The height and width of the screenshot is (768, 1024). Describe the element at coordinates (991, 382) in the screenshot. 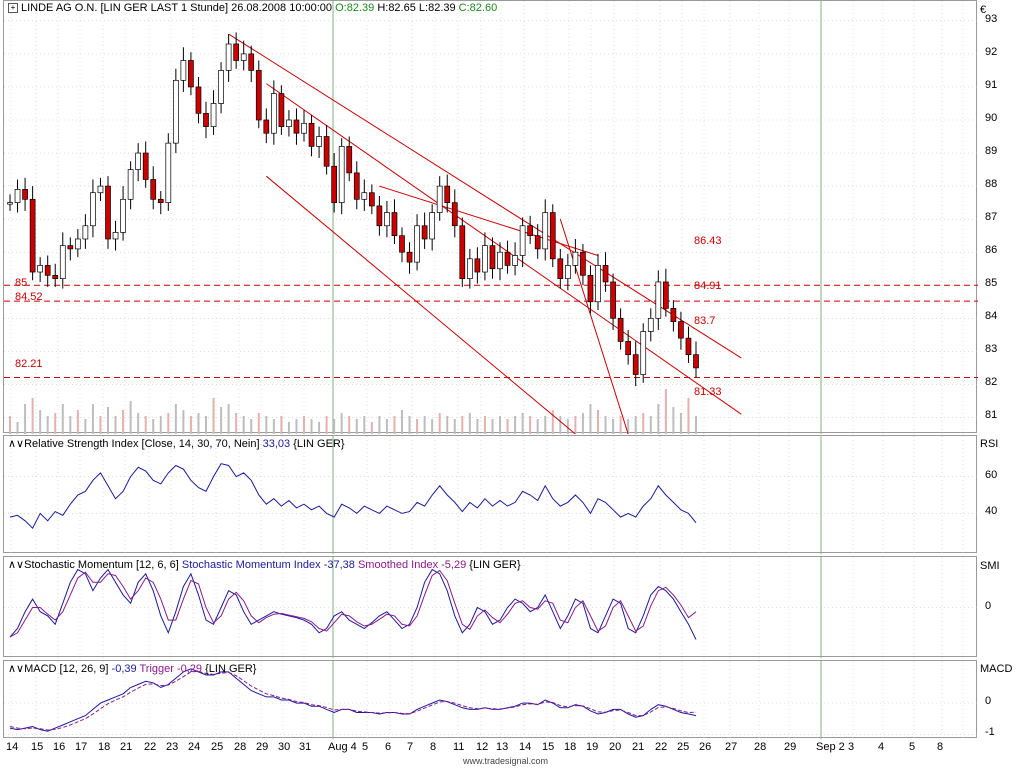

I see `y-tick-label: 82` at that location.